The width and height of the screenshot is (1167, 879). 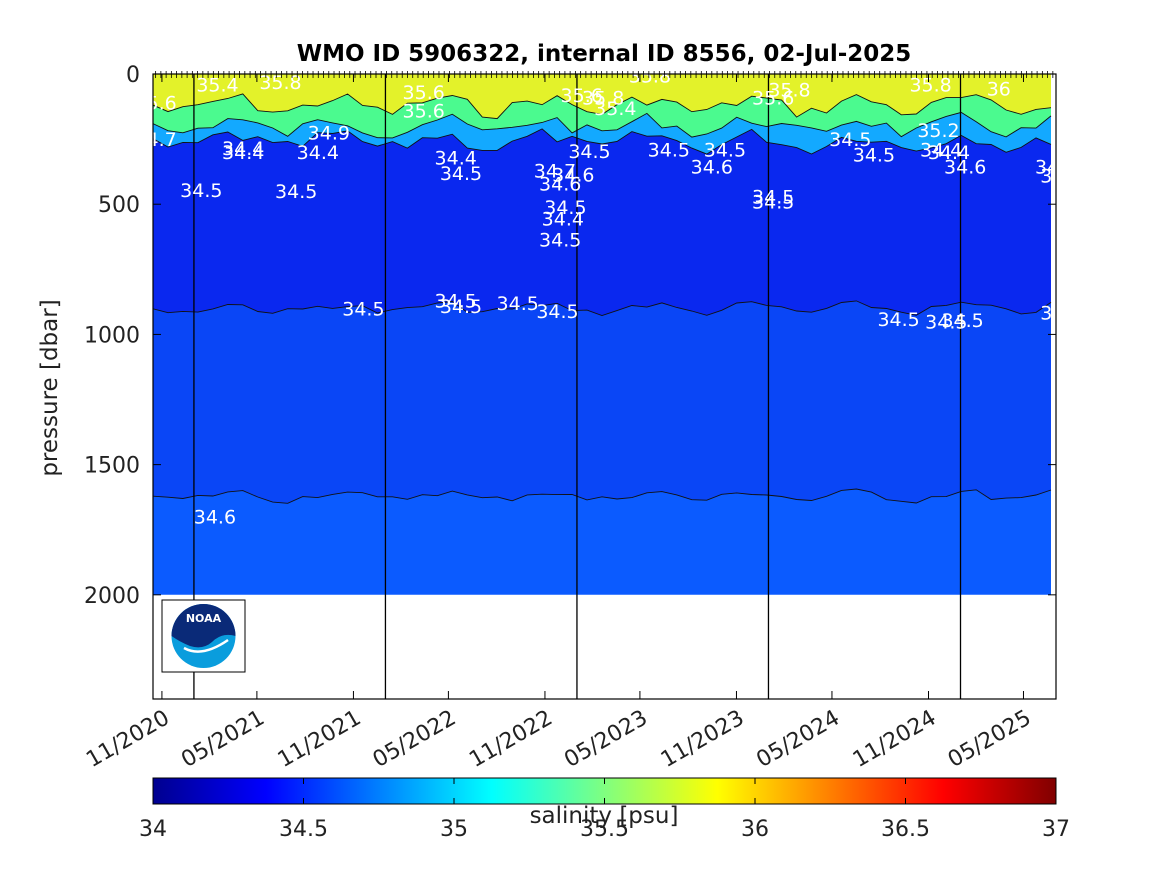 What do you see at coordinates (50, 387) in the screenshot?
I see `y-axis-label: pressure [dbar]` at bounding box center [50, 387].